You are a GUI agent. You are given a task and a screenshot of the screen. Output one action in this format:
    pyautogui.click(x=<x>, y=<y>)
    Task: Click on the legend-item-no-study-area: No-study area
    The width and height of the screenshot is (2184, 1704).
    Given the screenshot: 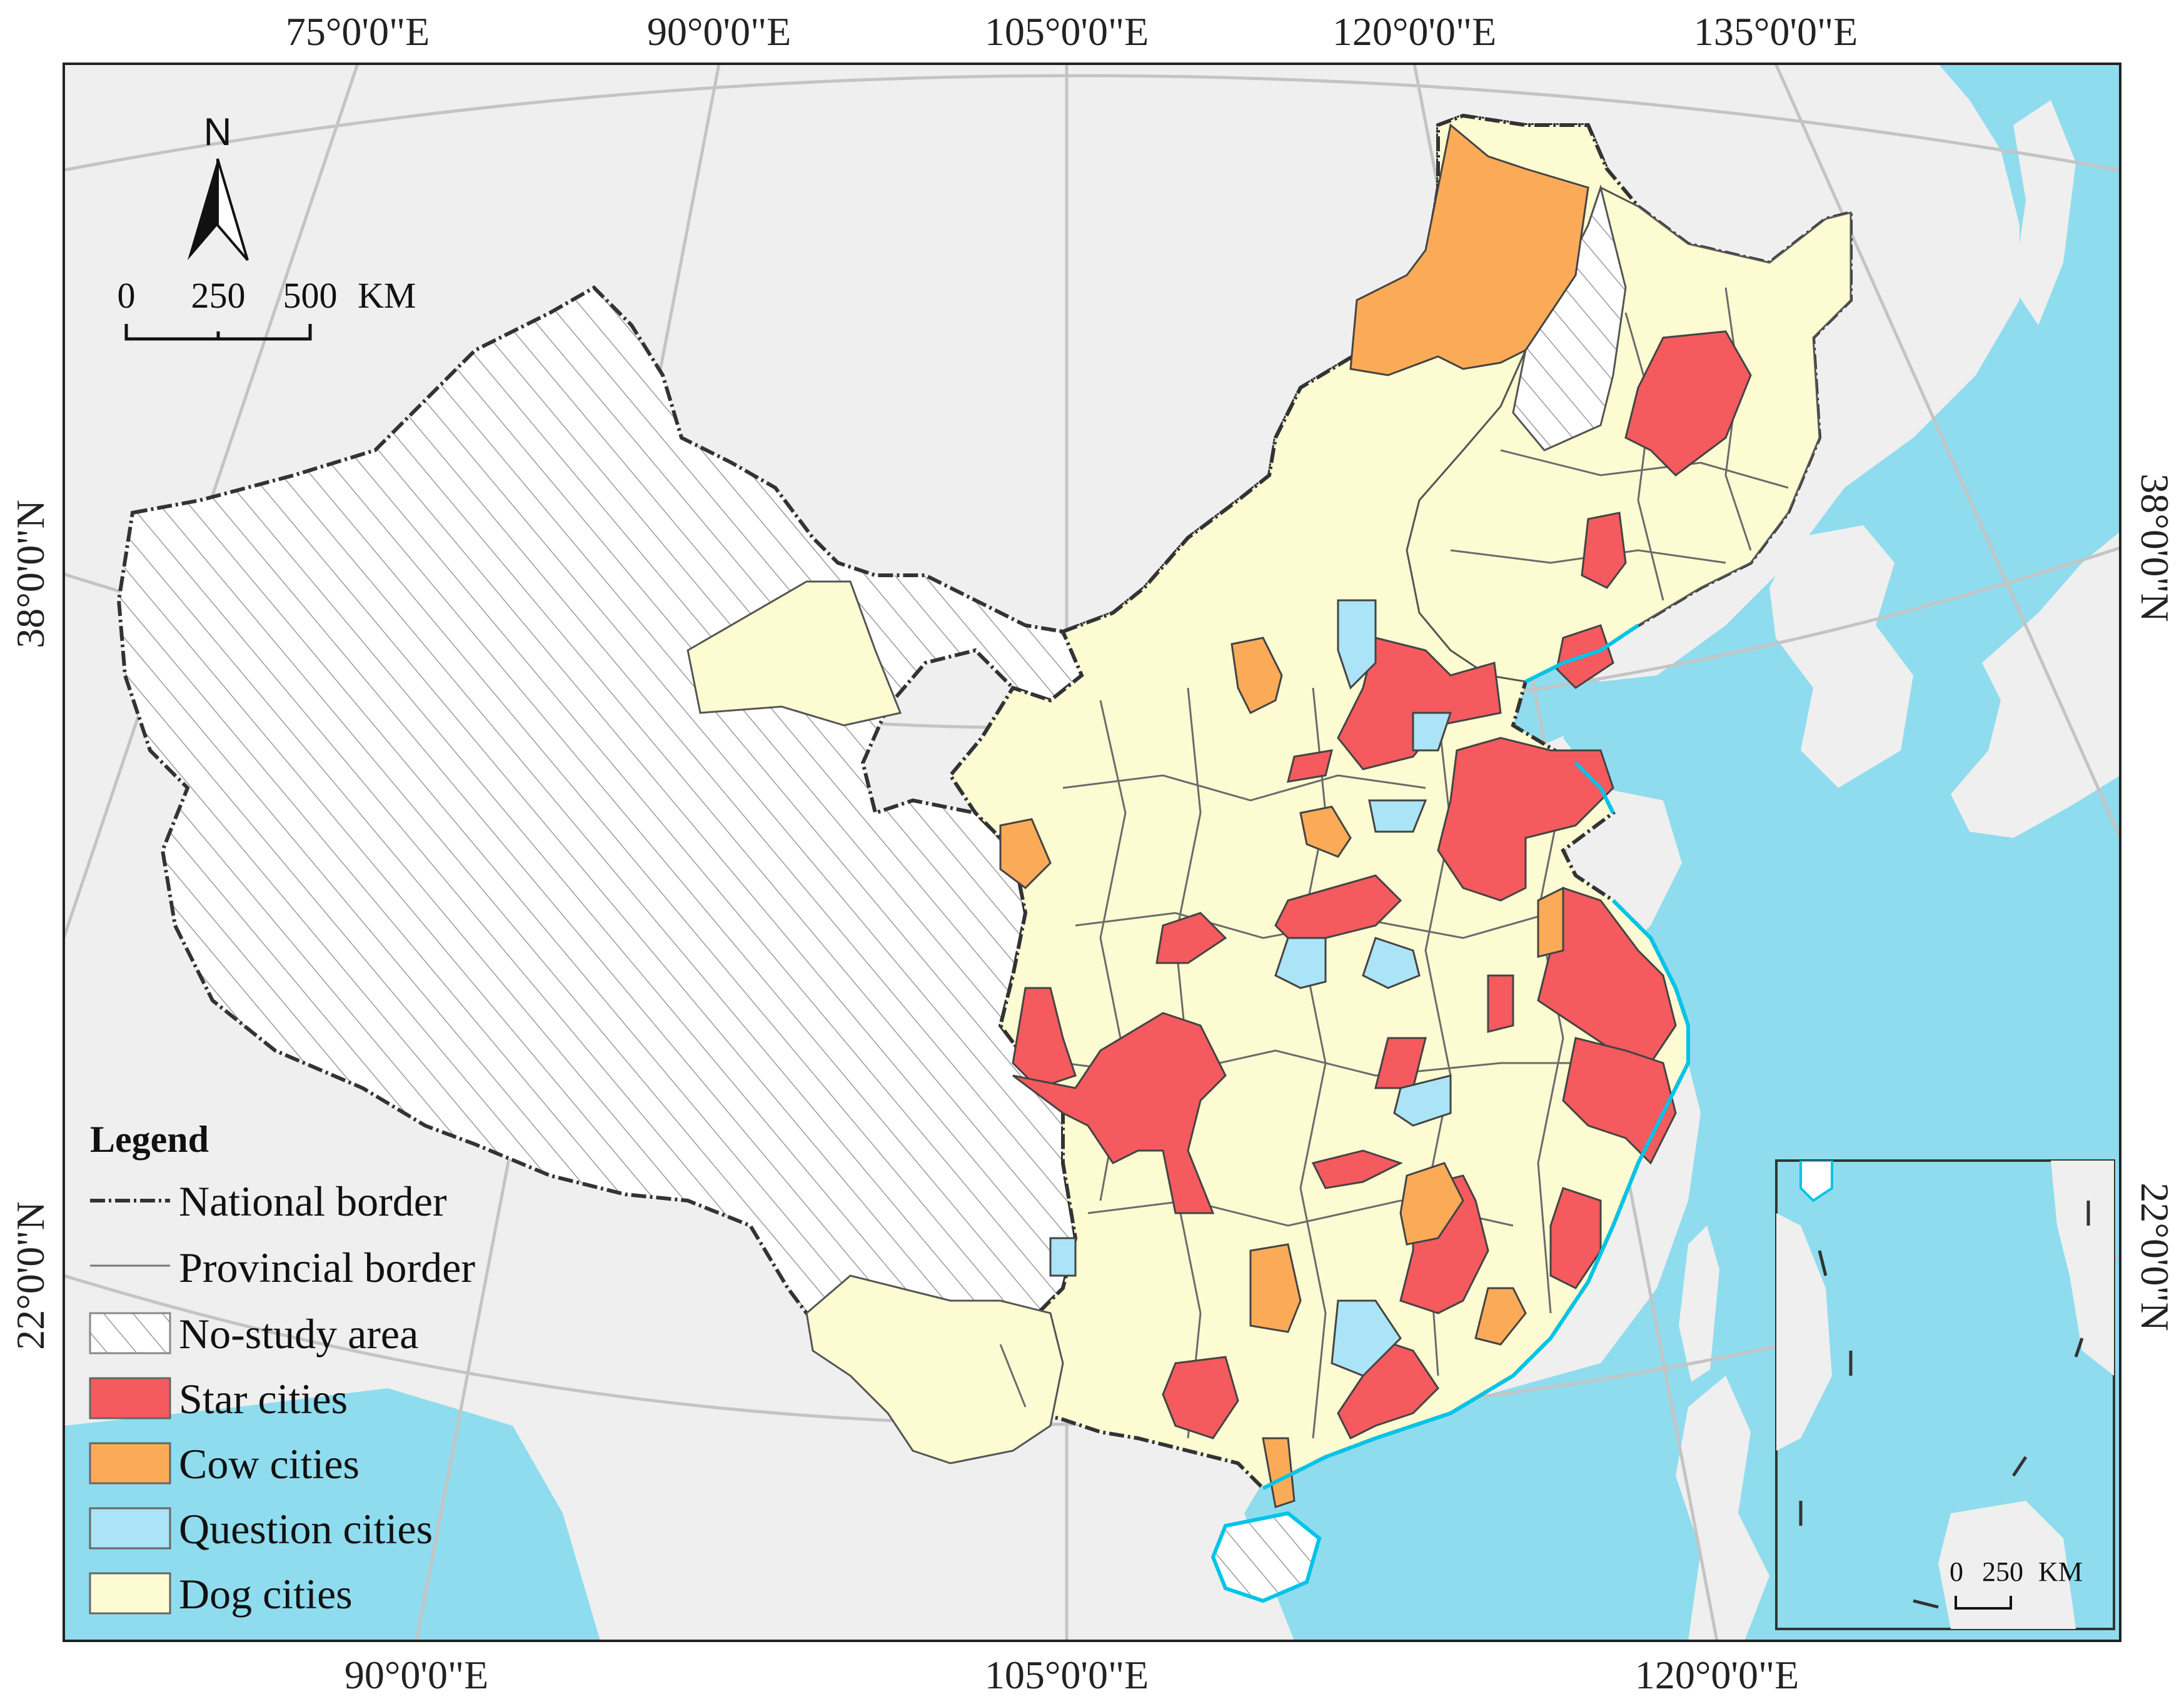 What is the action you would take?
    pyautogui.click(x=253, y=1334)
    